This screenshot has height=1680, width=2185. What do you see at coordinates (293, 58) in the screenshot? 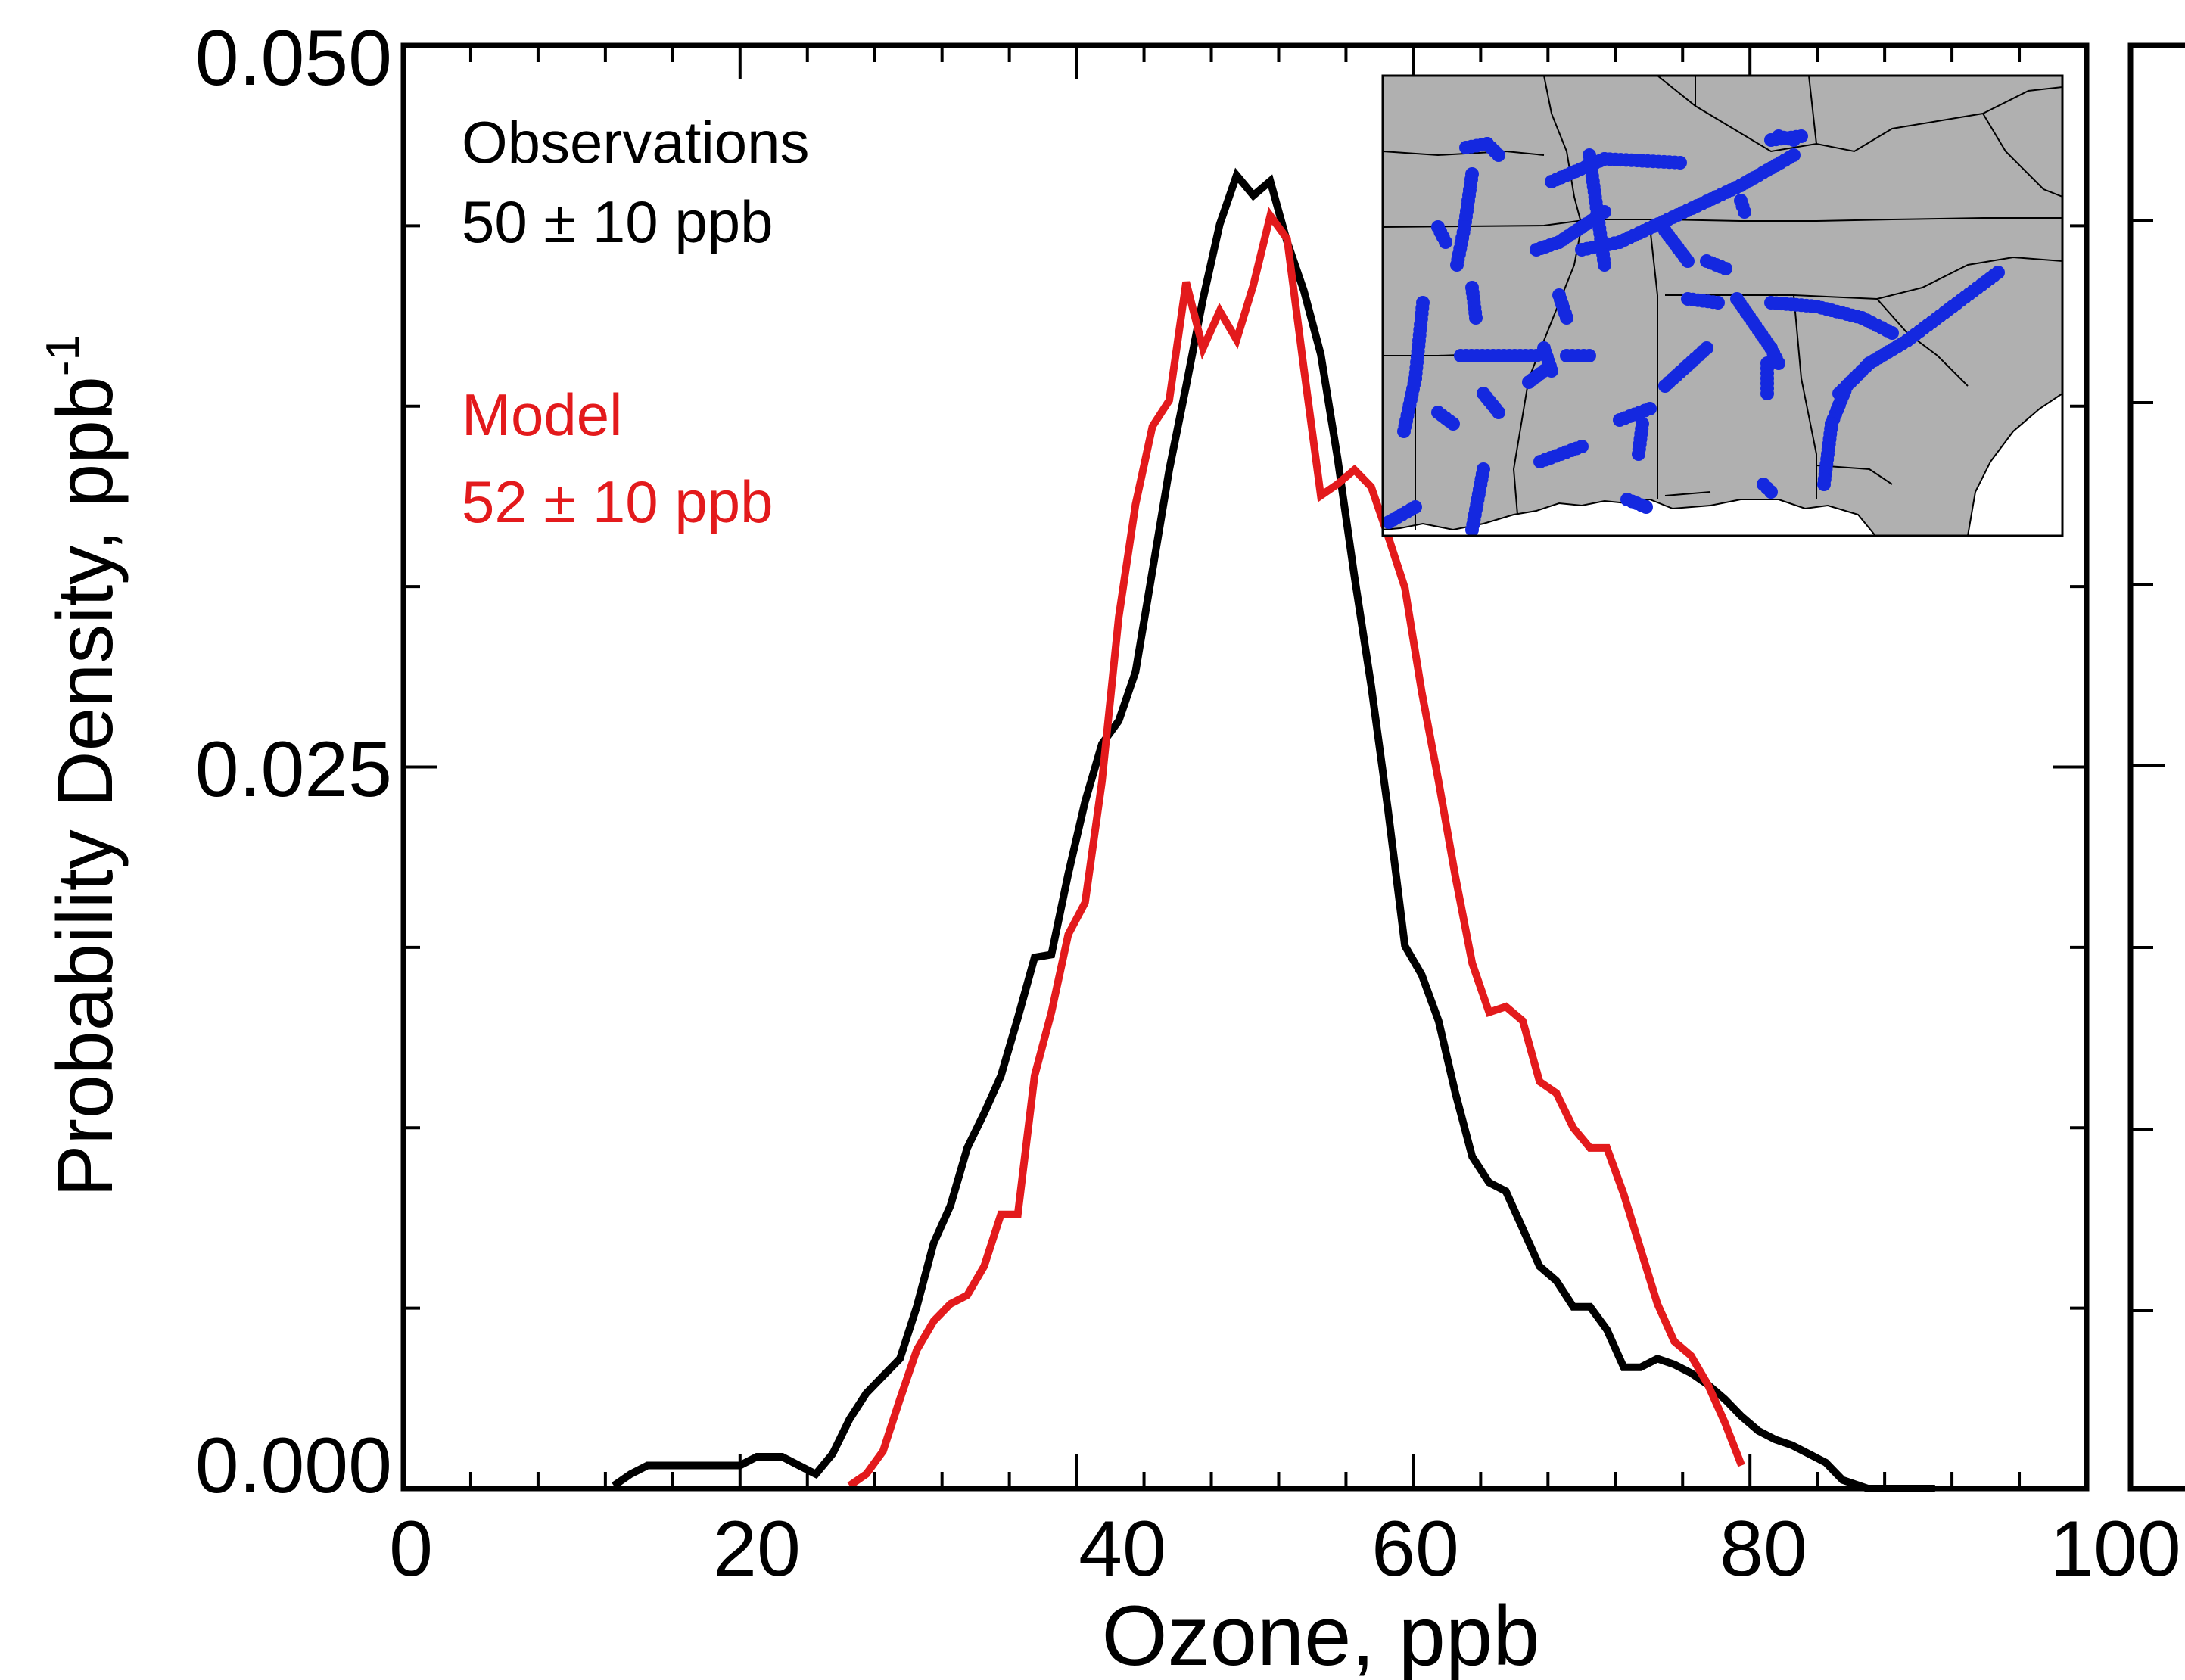
I see `y-tick-label: 0.050` at bounding box center [293, 58].